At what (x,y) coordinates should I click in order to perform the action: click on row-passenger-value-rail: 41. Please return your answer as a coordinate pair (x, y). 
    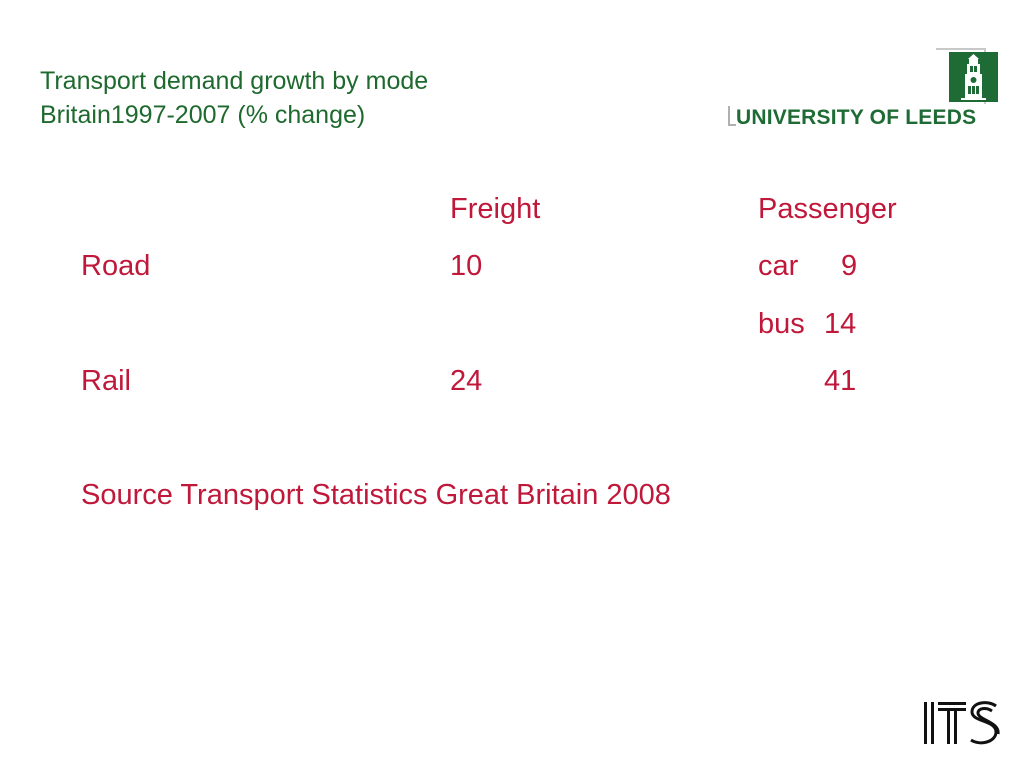
    Looking at the image, I should click on (840, 381).